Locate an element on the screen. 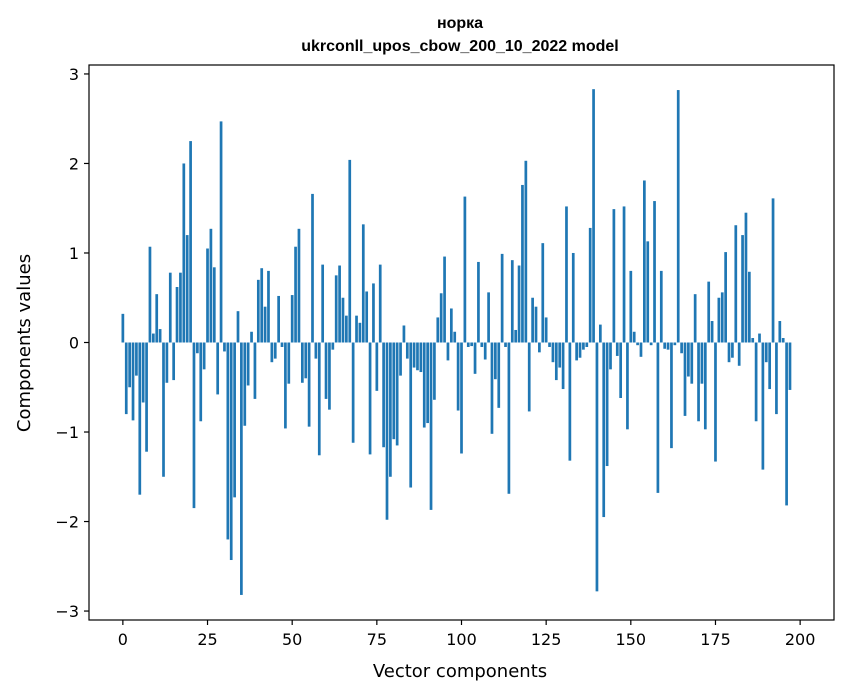 The image size is (847, 696). y-tick-label: −1 is located at coordinates (67, 432).